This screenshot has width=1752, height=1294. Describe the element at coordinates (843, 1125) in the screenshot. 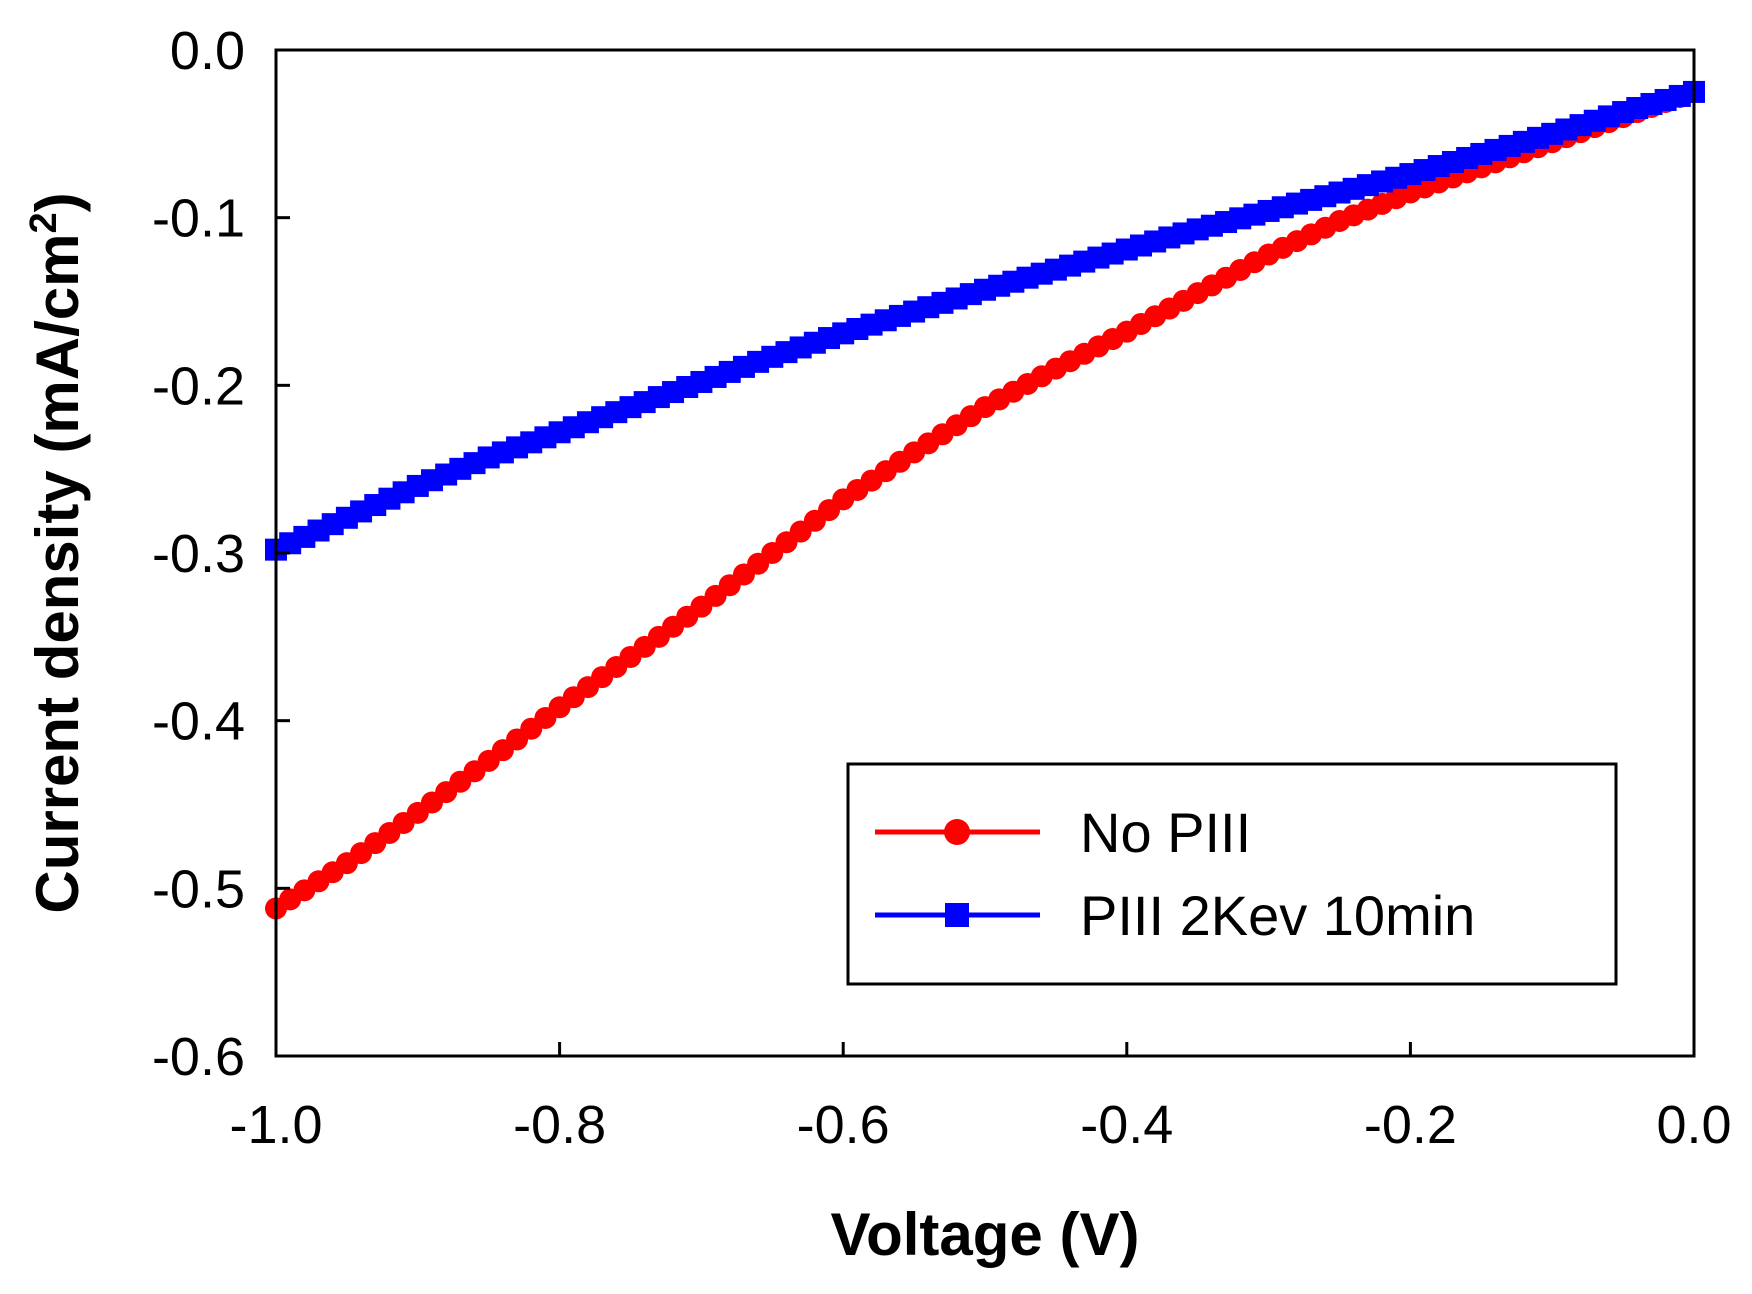

I see `x-tick-label: -0.6` at that location.